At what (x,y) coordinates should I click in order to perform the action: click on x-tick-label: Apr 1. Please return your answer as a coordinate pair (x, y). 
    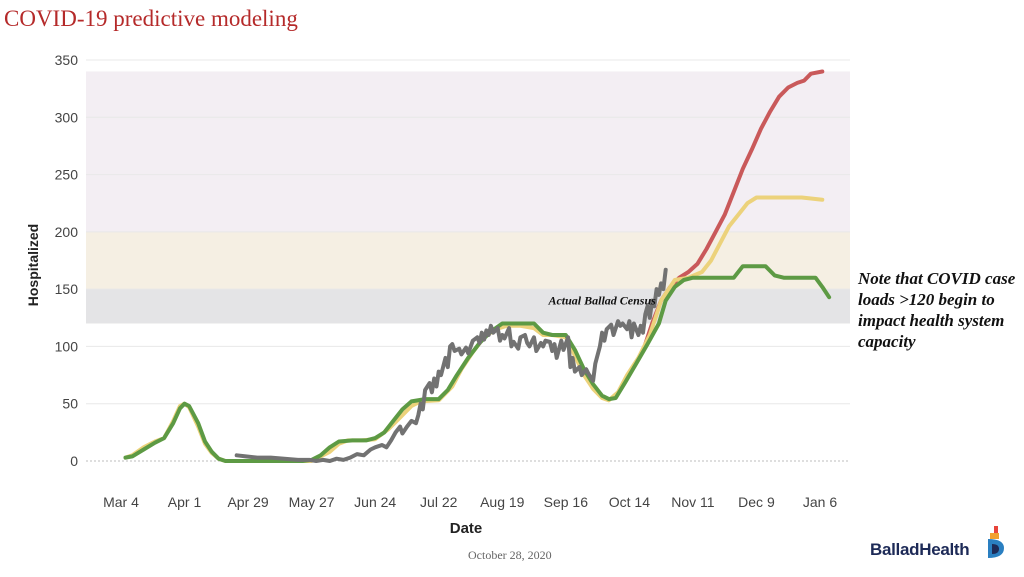
    Looking at the image, I should click on (185, 502).